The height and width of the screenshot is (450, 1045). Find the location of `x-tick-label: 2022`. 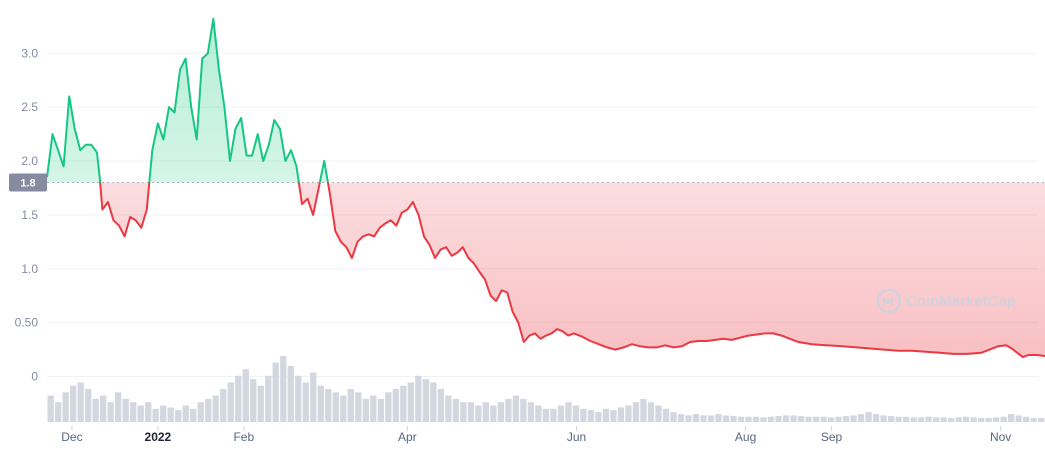

x-tick-label: 2022 is located at coordinates (158, 437).